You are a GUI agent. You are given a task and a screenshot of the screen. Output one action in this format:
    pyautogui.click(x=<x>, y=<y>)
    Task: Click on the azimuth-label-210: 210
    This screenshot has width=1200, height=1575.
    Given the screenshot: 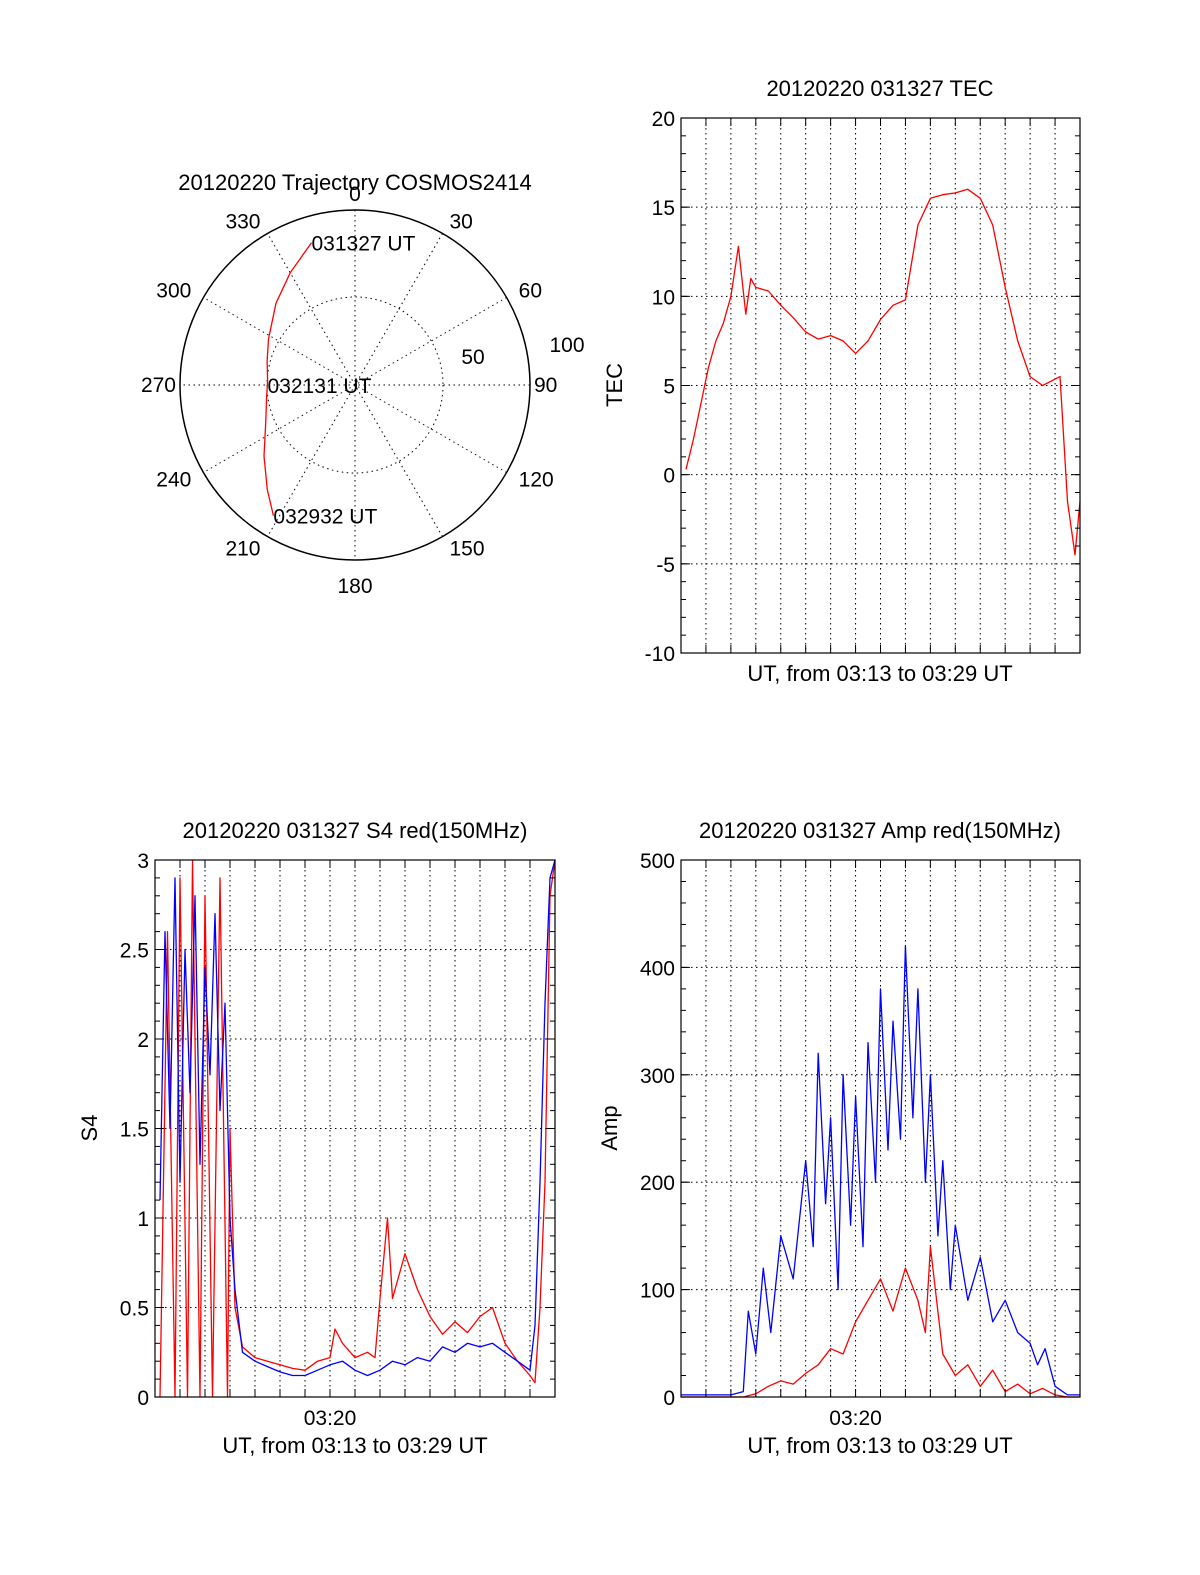 What is the action you would take?
    pyautogui.click(x=242, y=549)
    